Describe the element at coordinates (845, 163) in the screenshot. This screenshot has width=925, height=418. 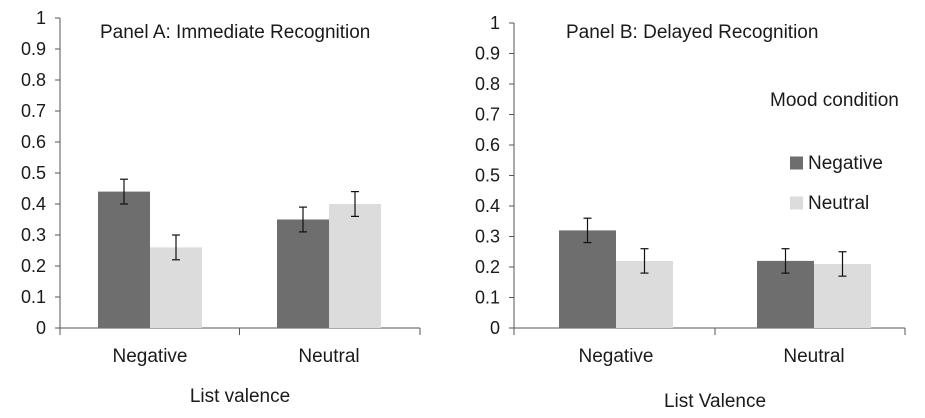
I see `panel-b-legend-label: Negative` at that location.